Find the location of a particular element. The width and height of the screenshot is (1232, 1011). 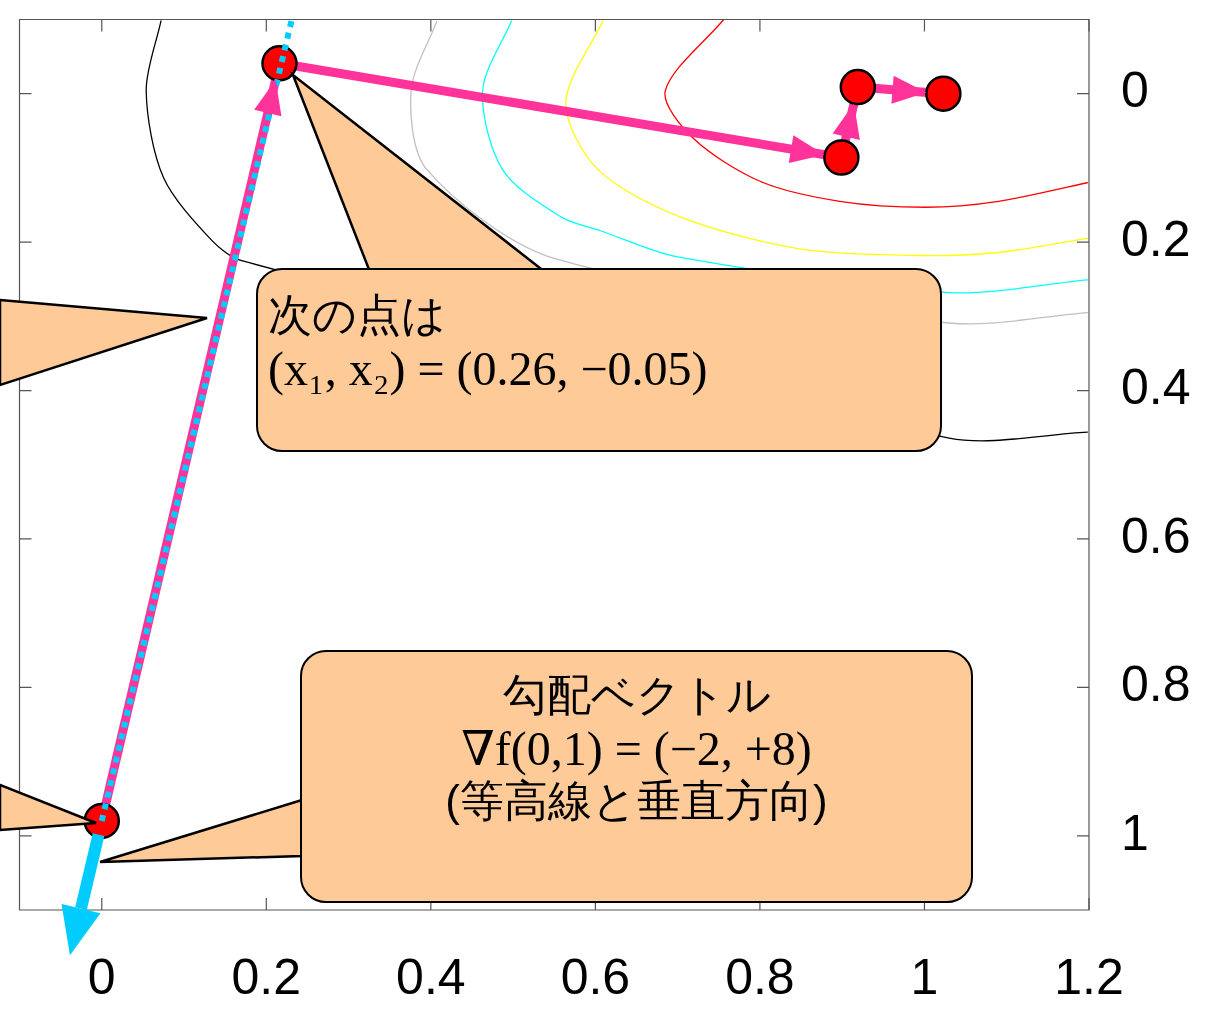

annotation: 次の点は is located at coordinates (357, 315).